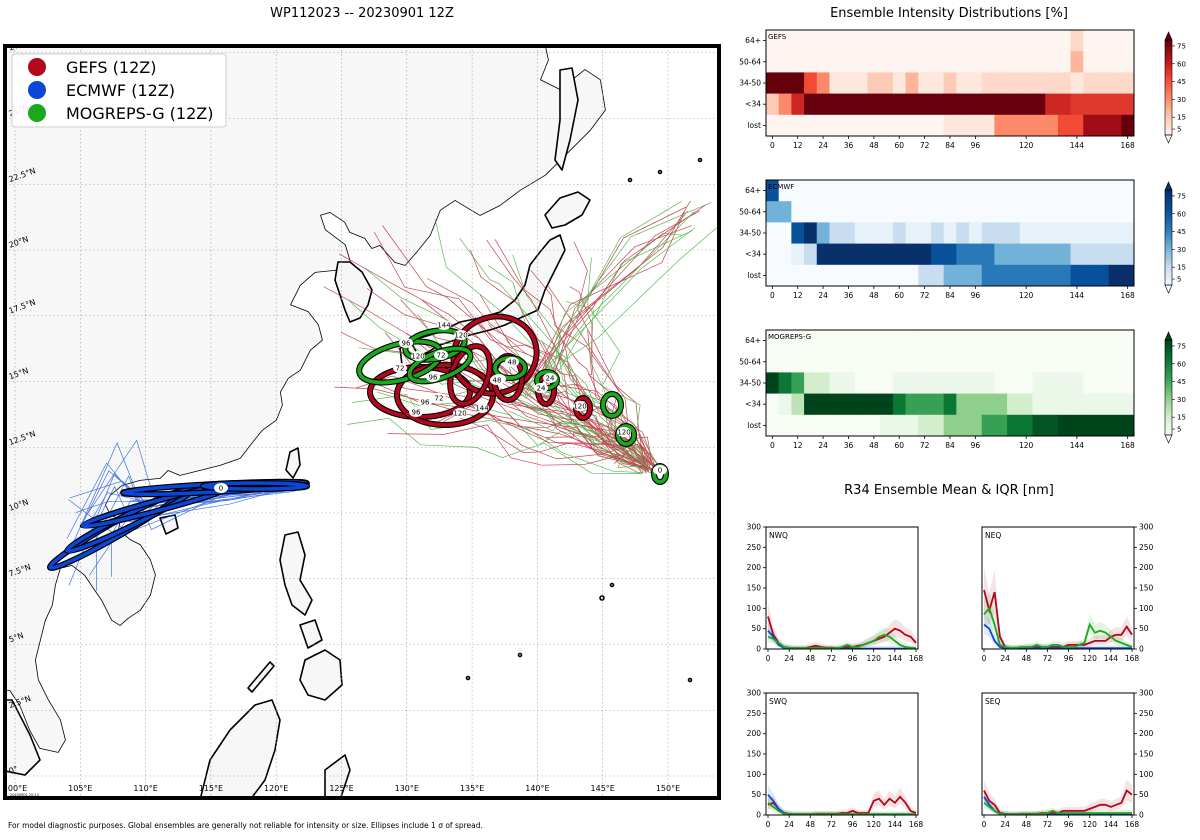  What do you see at coordinates (416, 412) in the screenshot?
I see `gefs-hour-label: 96` at bounding box center [416, 412].